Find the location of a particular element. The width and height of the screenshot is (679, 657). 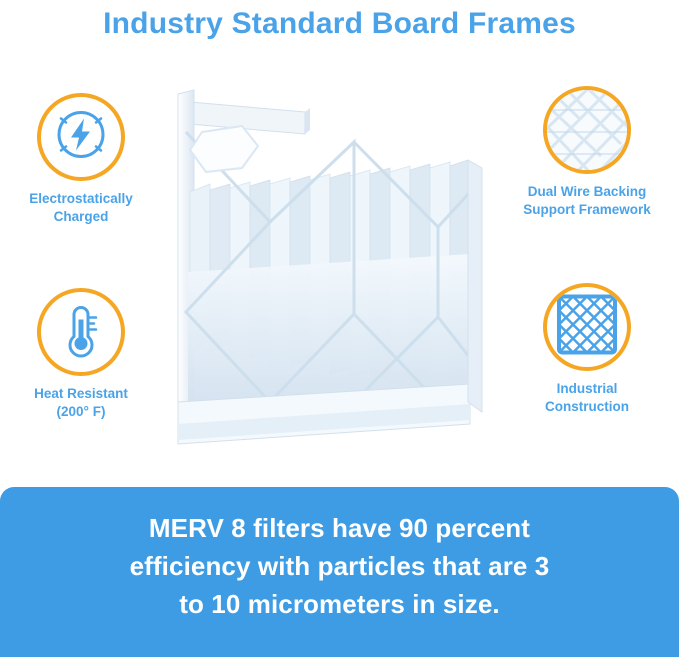

thermometer-icon is located at coordinates (81, 332).